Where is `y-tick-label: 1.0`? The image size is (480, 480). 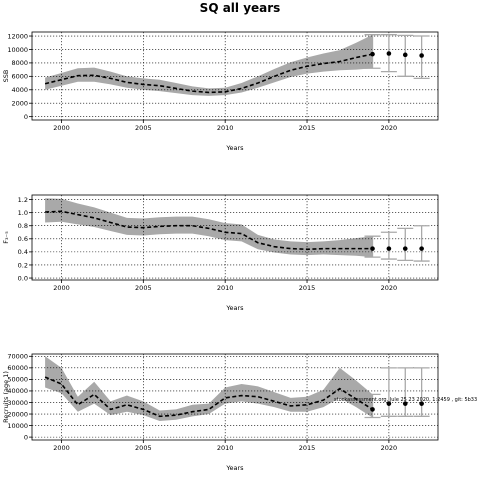 y-tick-label: 1.0 is located at coordinates (23, 213).